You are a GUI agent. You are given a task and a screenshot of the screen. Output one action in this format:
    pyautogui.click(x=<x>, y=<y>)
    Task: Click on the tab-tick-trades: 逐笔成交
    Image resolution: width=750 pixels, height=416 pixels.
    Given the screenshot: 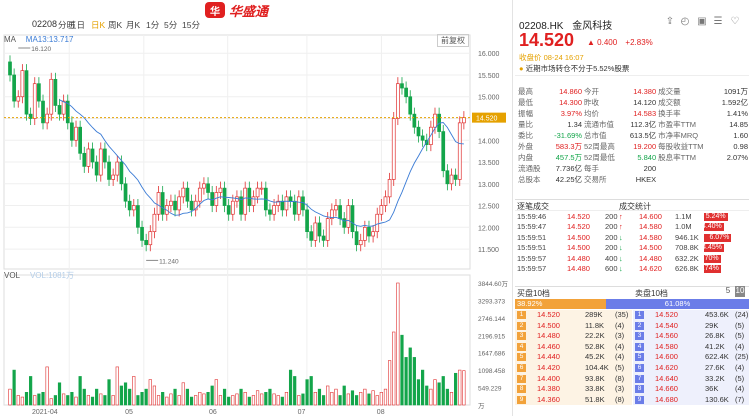 What is the action you would take?
    pyautogui.click(x=533, y=206)
    